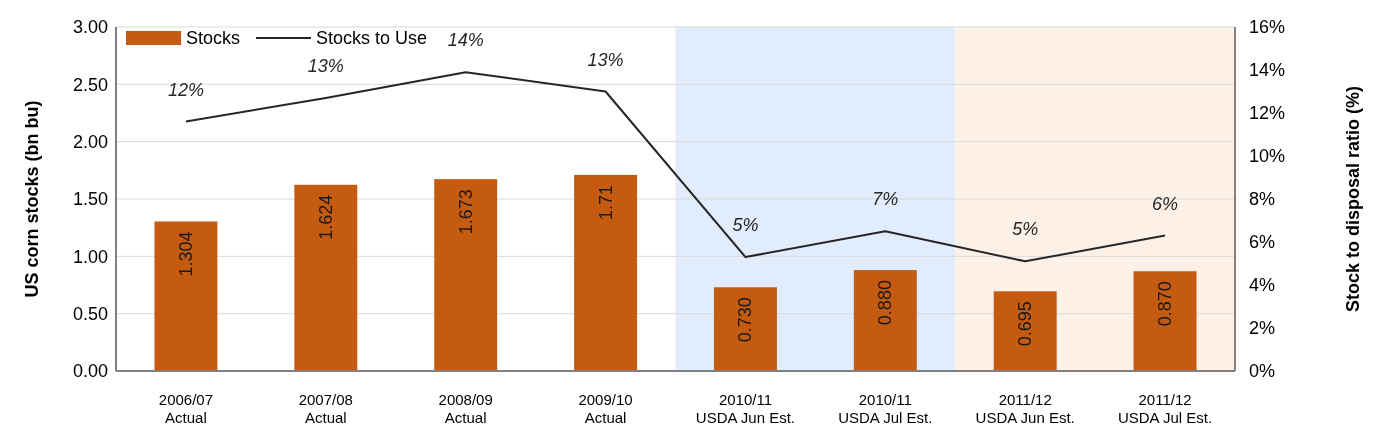 The image size is (1385, 432). Describe the element at coordinates (325, 408) in the screenshot. I see `x-tick-label: 2007/08 Actual` at that location.